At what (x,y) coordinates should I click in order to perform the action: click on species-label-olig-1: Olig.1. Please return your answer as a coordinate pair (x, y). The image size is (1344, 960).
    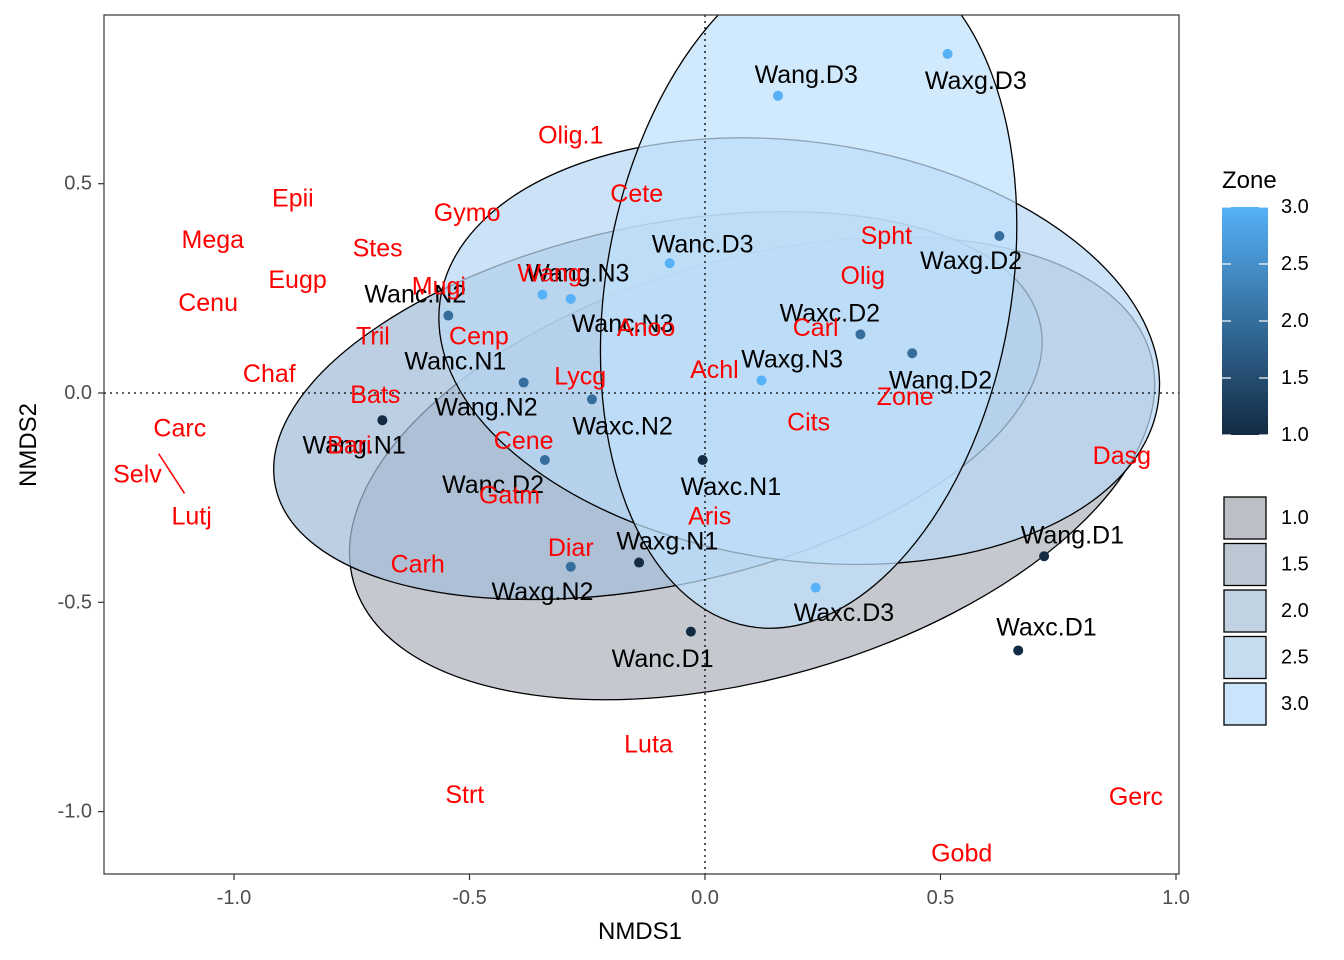
    Looking at the image, I should click on (570, 136).